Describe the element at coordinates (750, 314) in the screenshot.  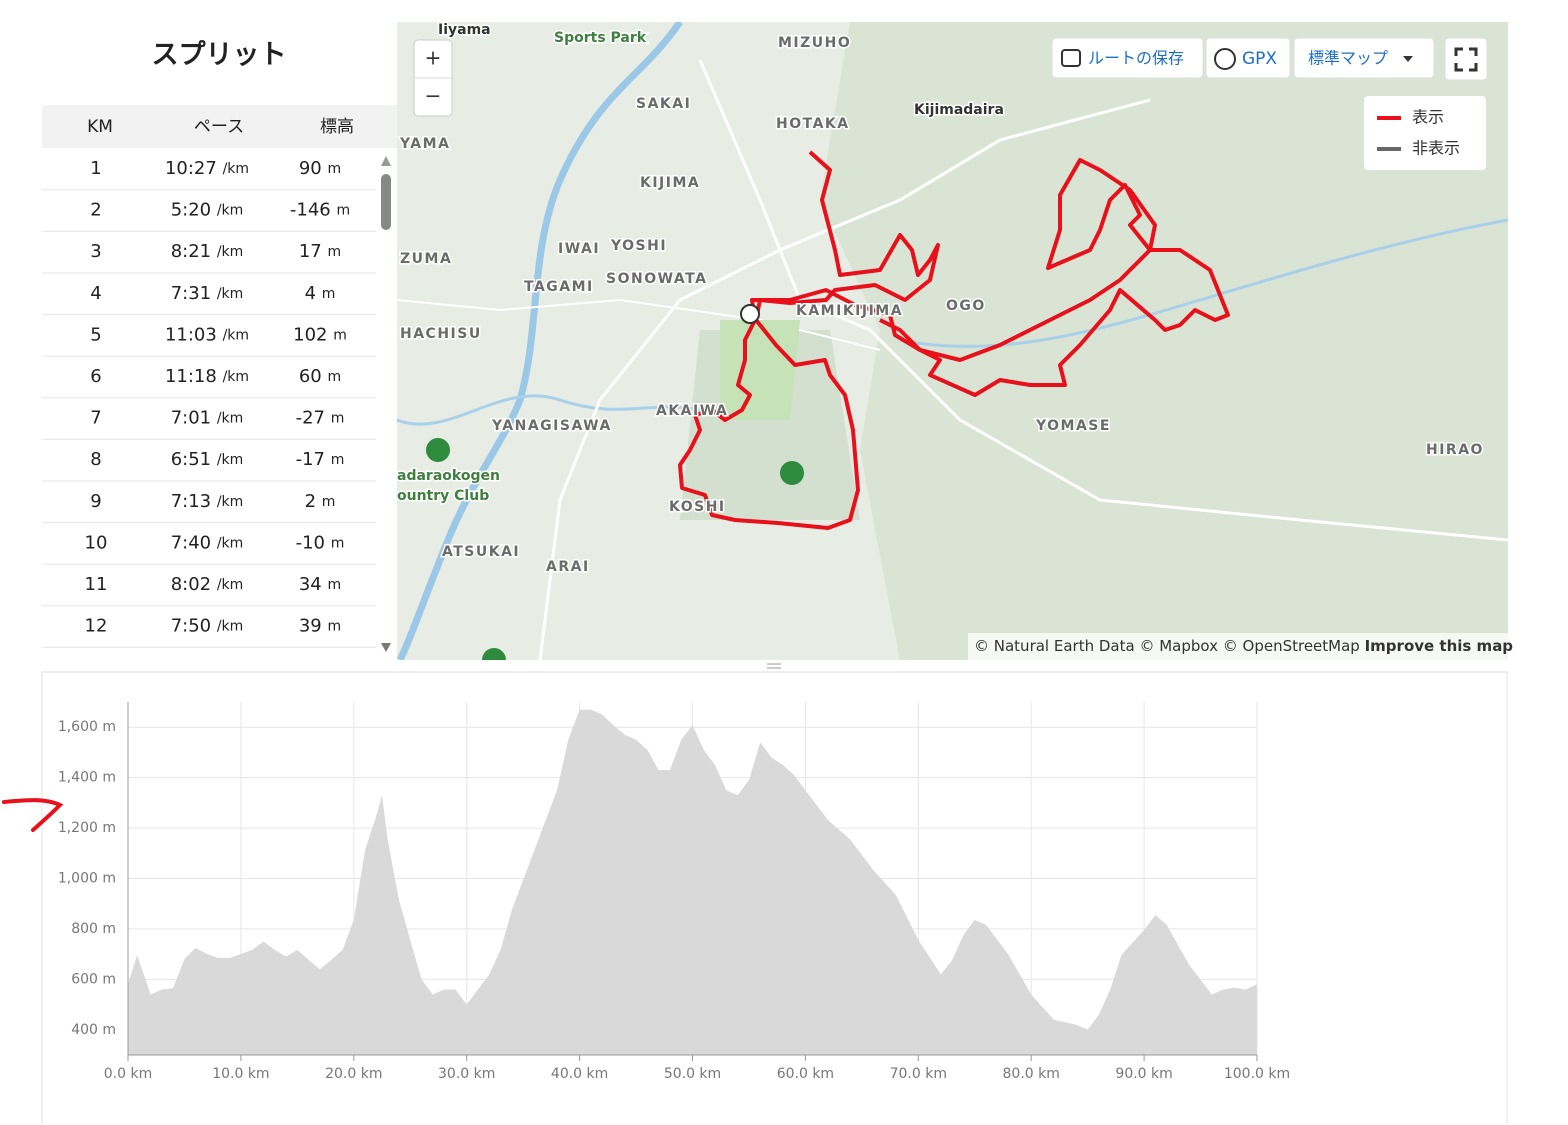
I see `start-flag` at that location.